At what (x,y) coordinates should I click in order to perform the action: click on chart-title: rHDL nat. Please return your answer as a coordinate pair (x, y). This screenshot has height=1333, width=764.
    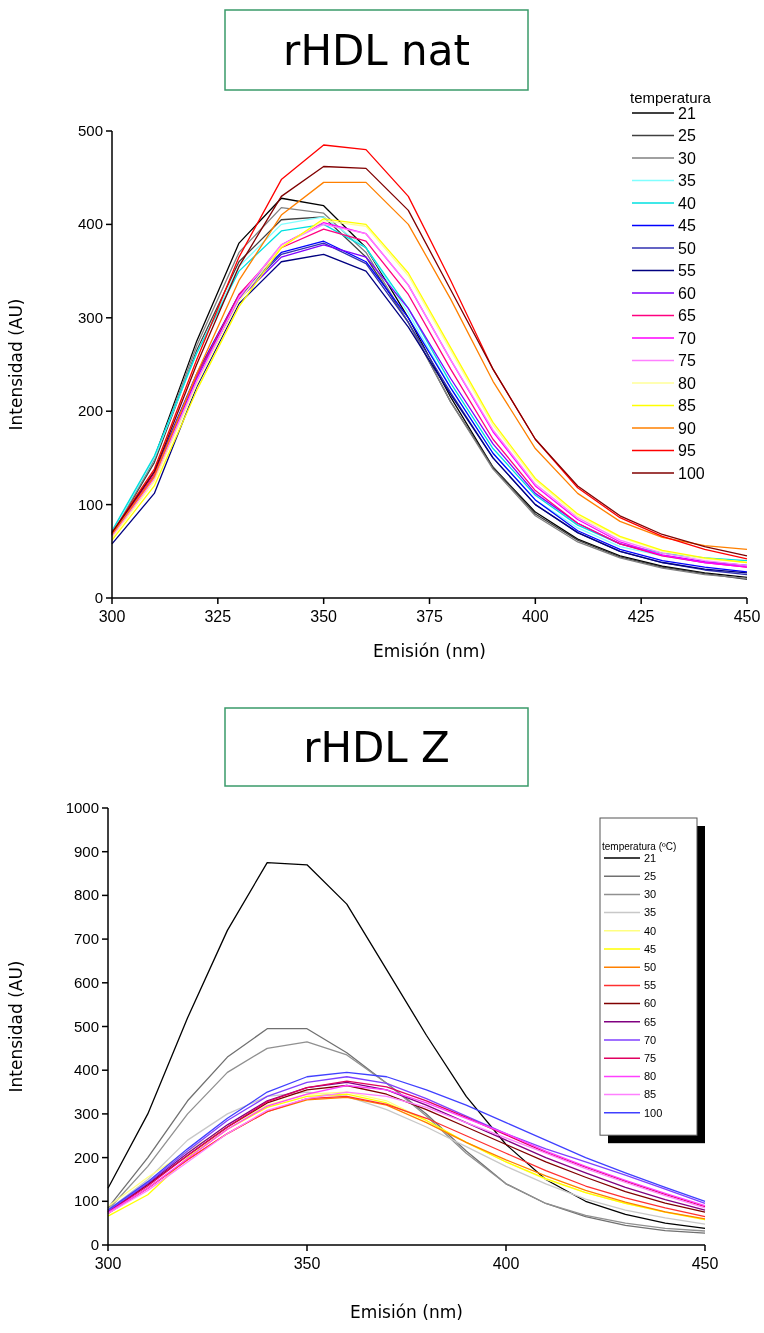
    Looking at the image, I should click on (376, 50).